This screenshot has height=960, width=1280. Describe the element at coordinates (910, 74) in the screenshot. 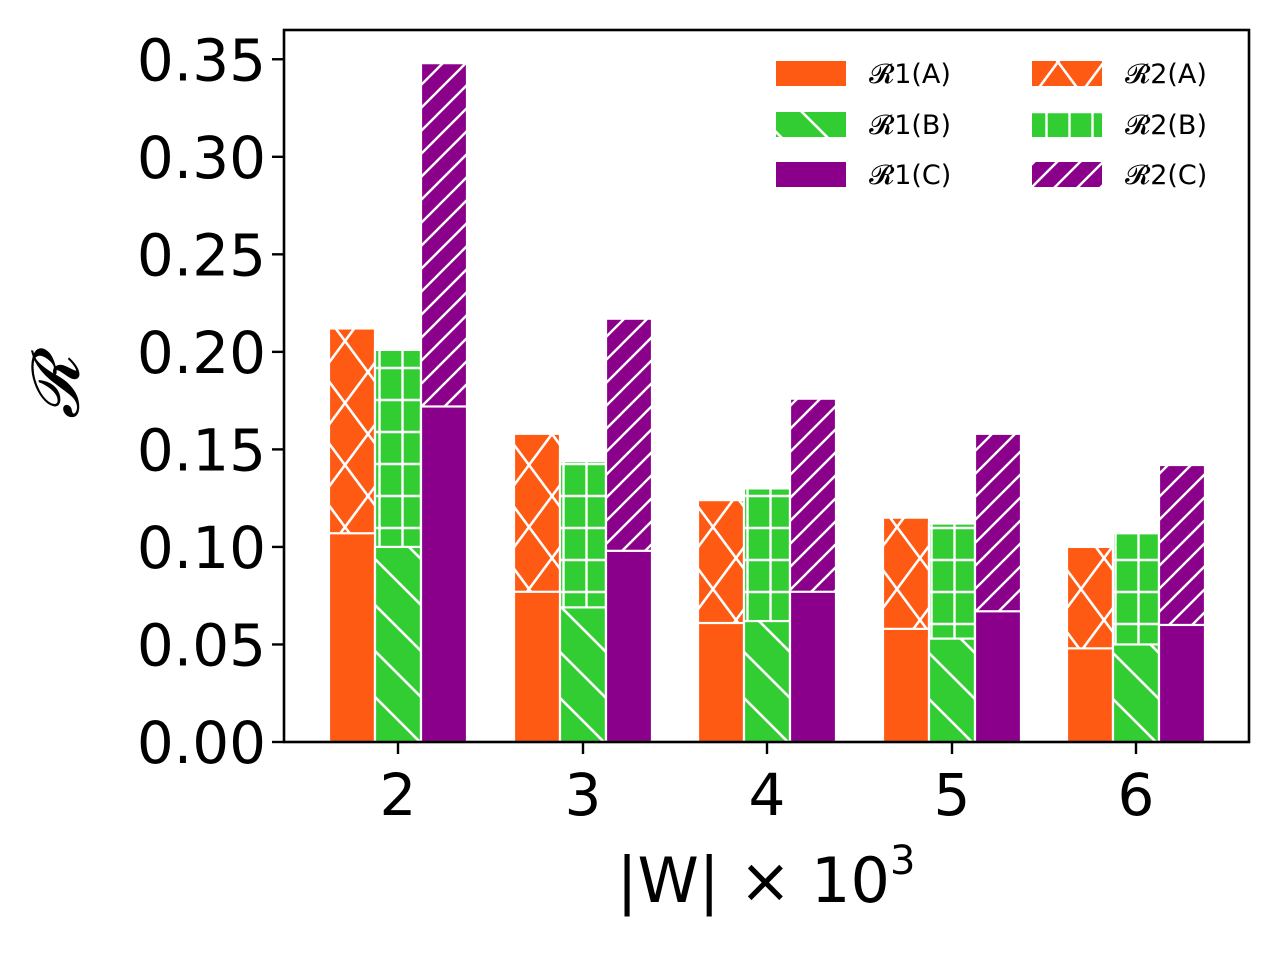

I see `legend-label-r1-a: 𝓡1(A)` at that location.